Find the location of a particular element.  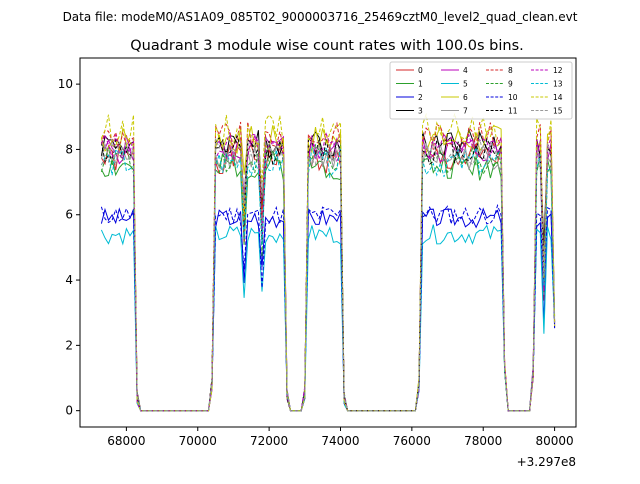

legend-label-2: 2 is located at coordinates (420, 97).